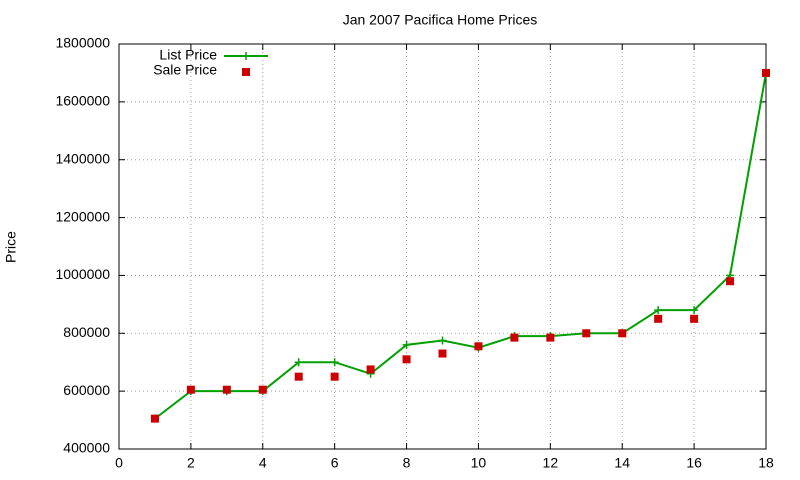 The width and height of the screenshot is (800, 480). Describe the element at coordinates (440, 20) in the screenshot. I see `chart-title: Jan 2007 Pacifica Home Prices` at that location.